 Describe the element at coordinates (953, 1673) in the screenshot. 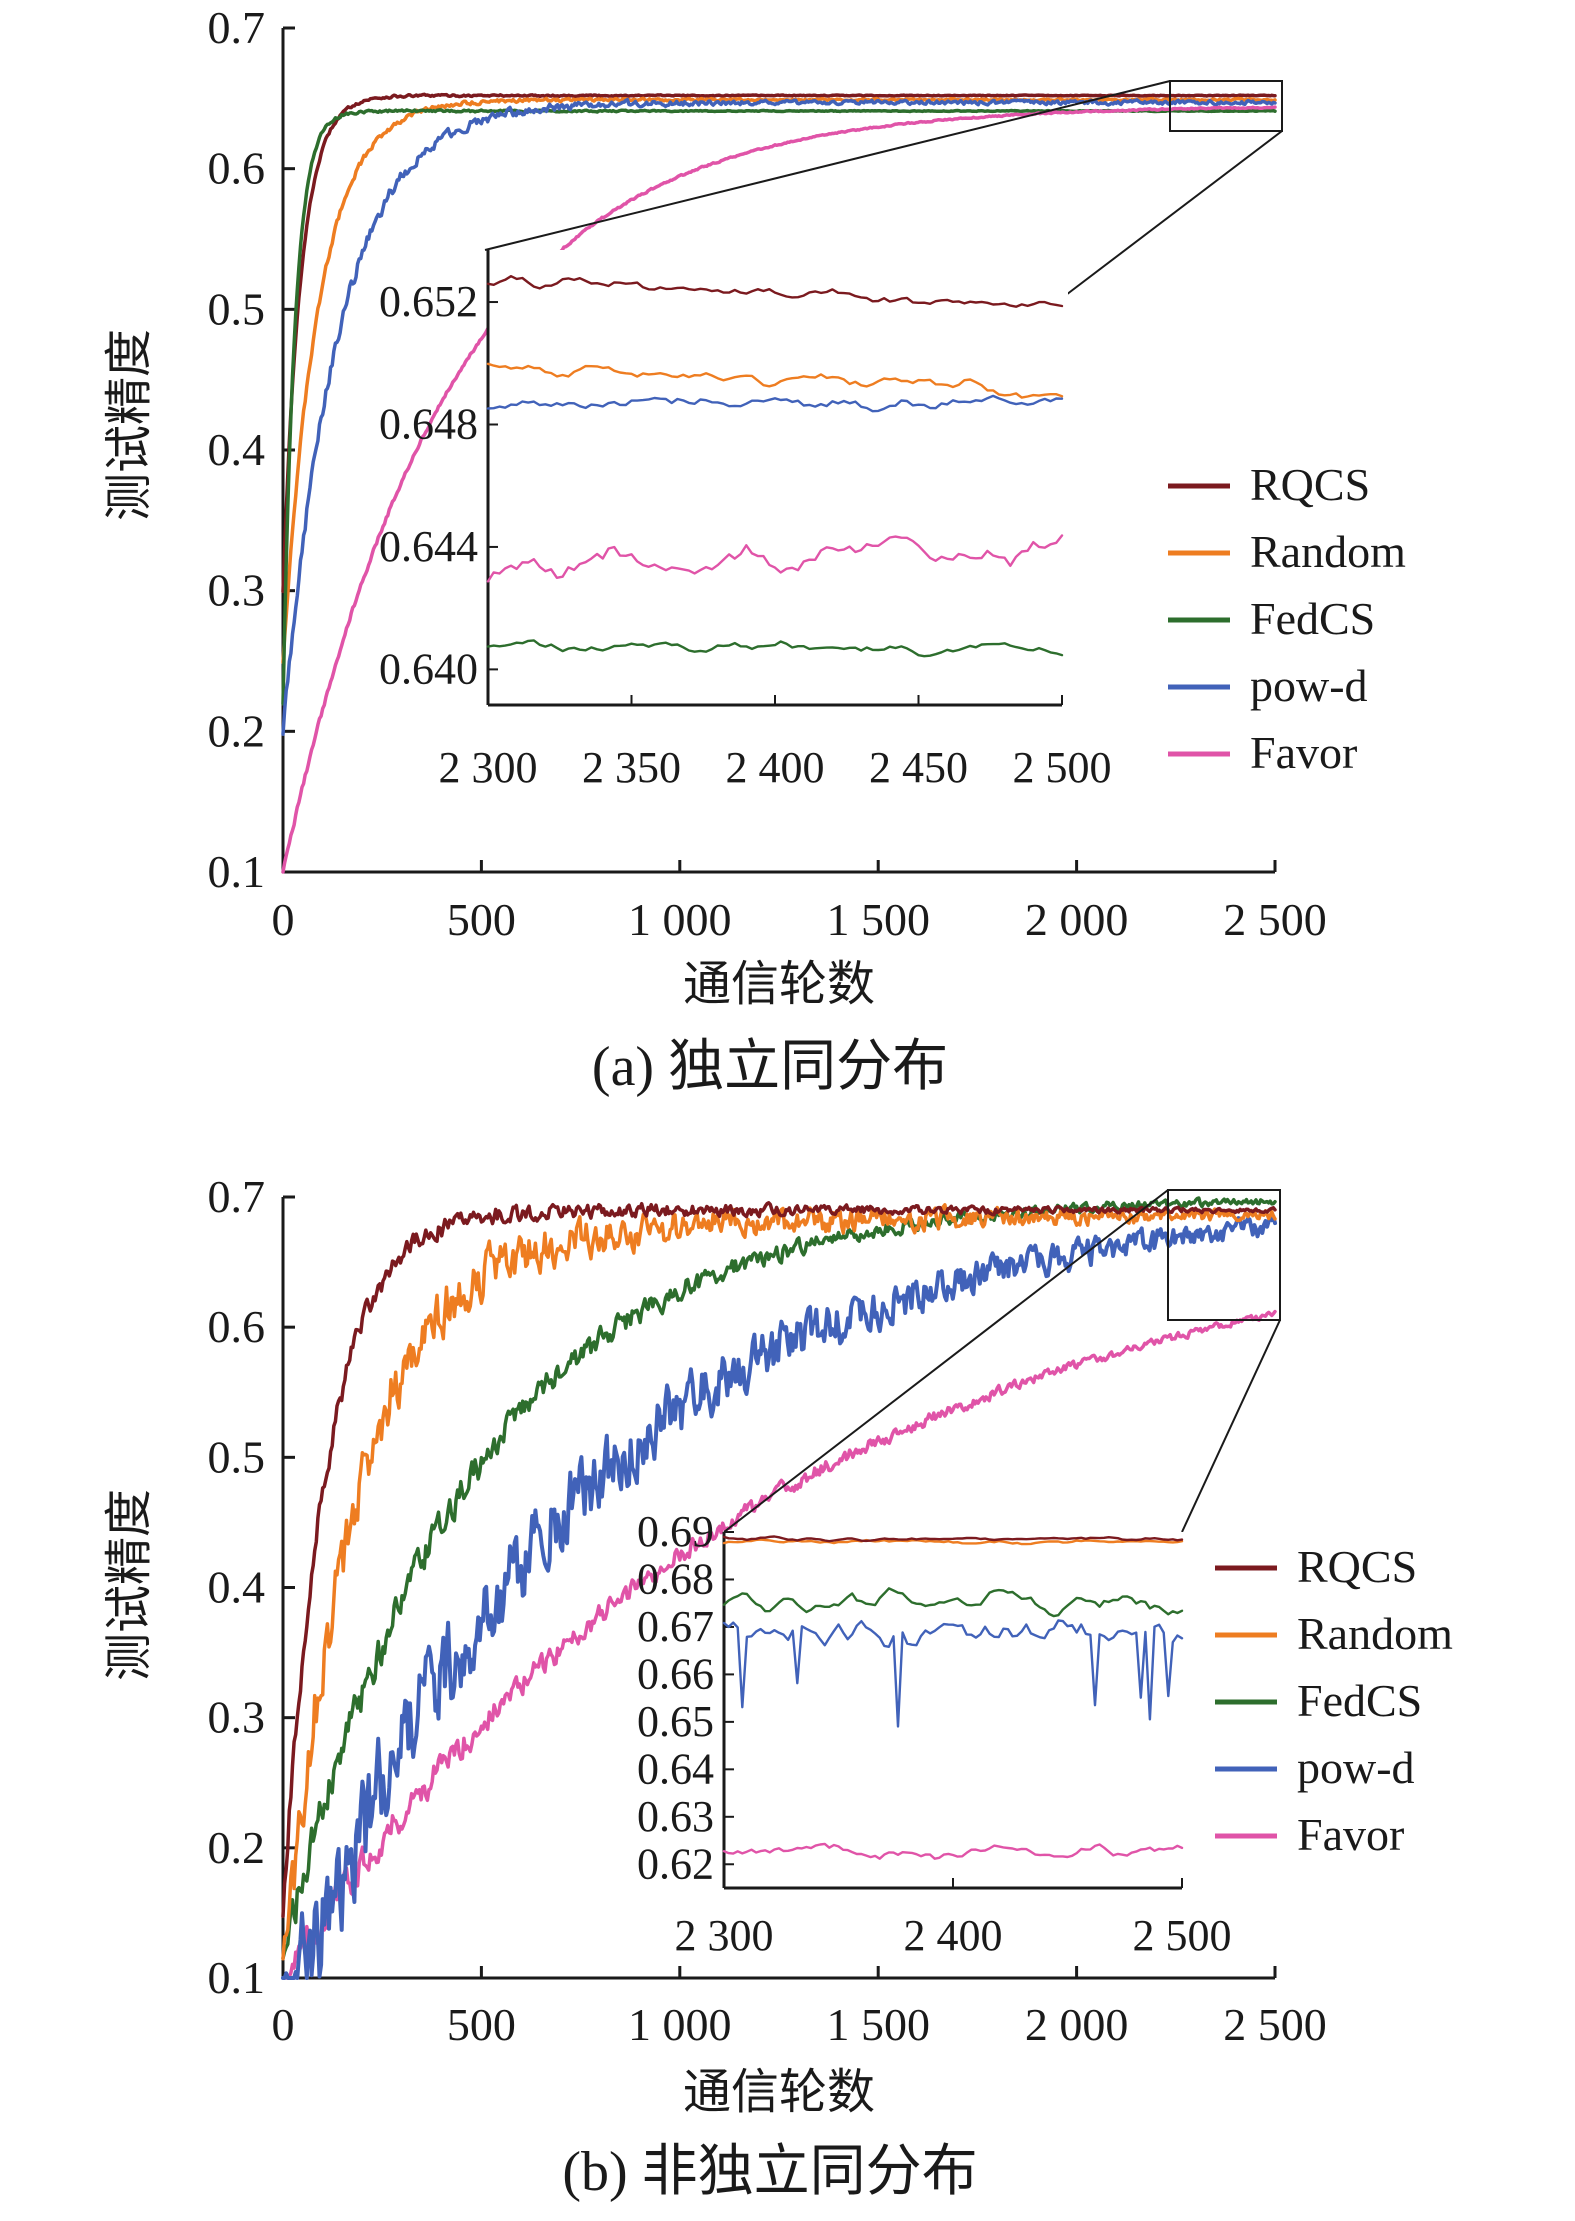

I see `panel-b-inset-series-pow-d` at that location.